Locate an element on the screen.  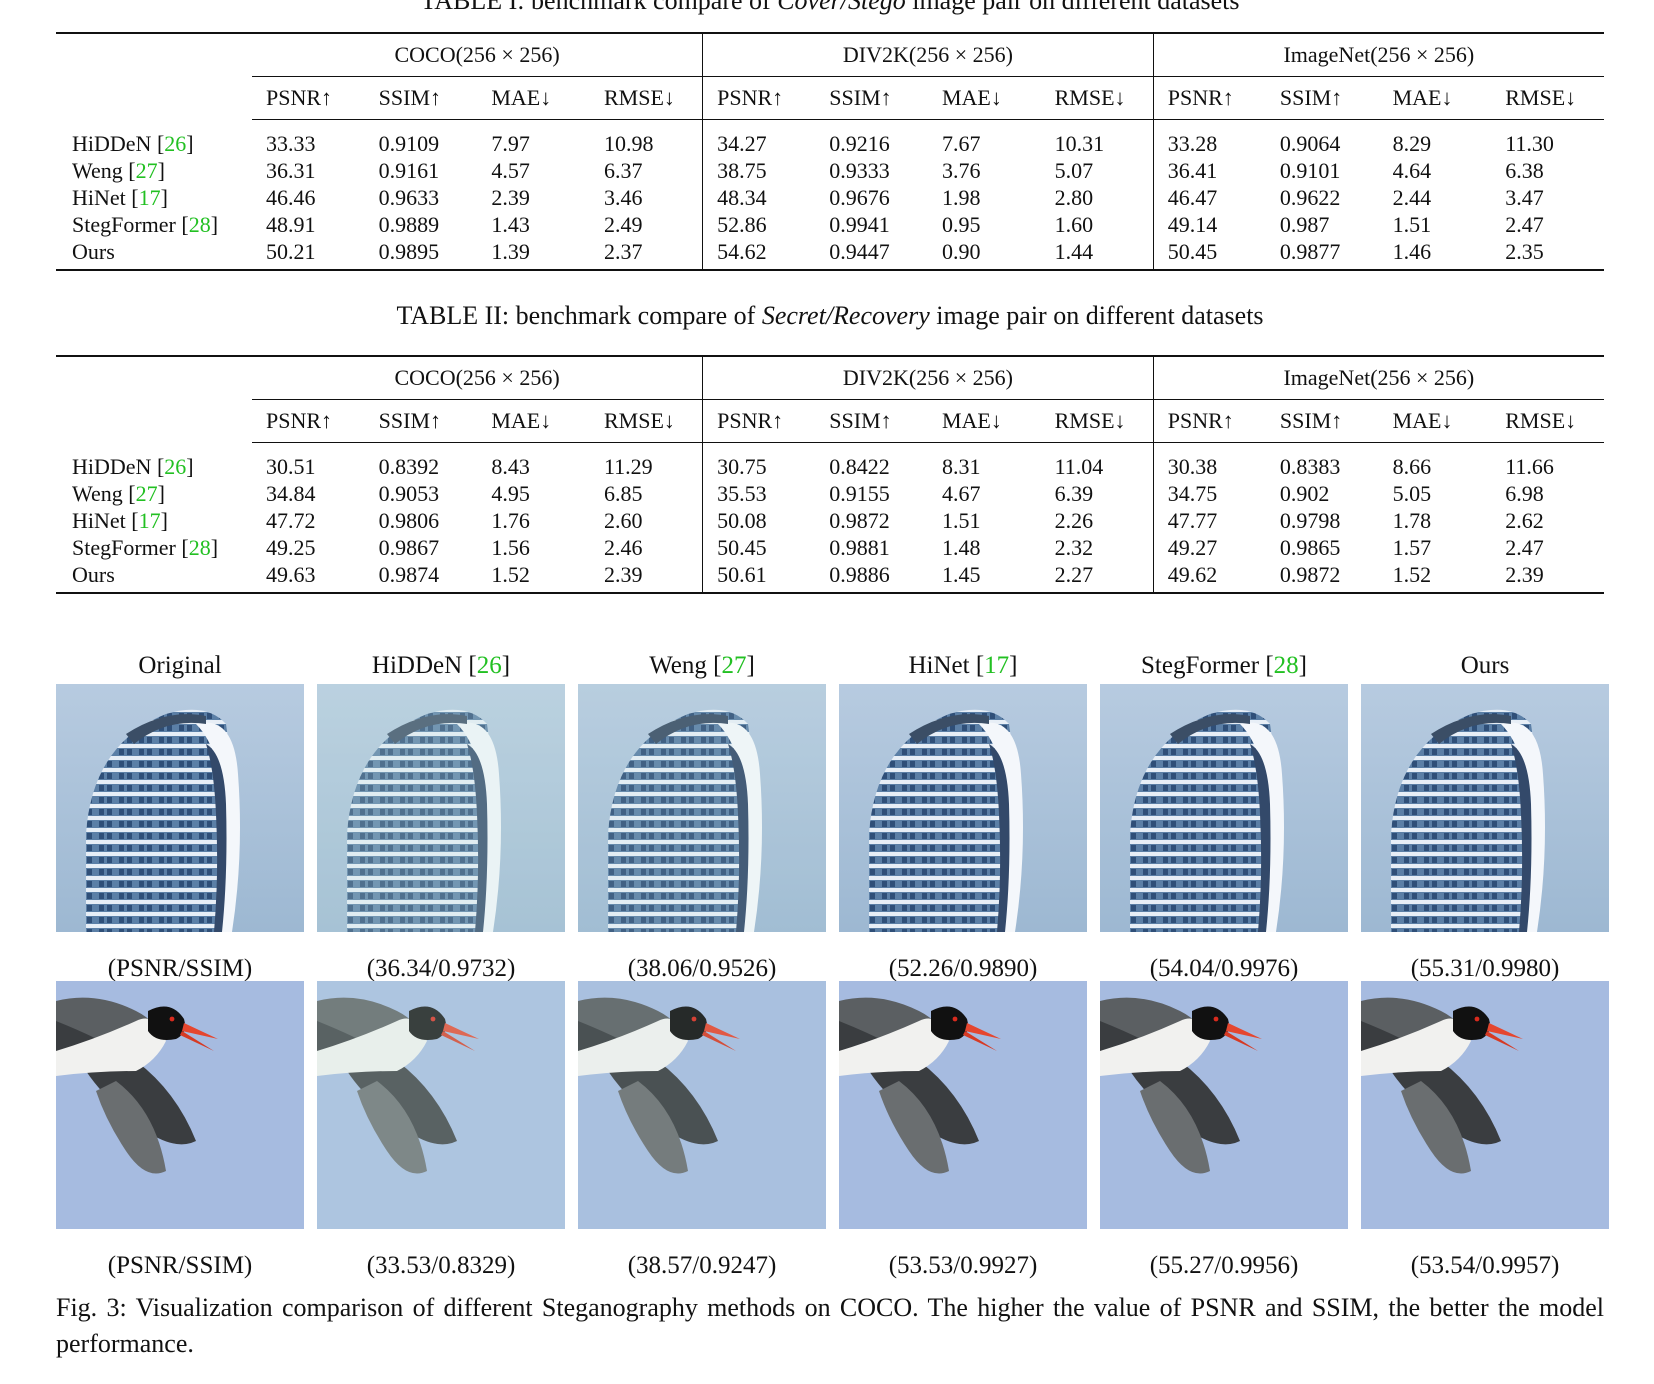
column-title-label: HiDDeN is located at coordinates (417, 665).